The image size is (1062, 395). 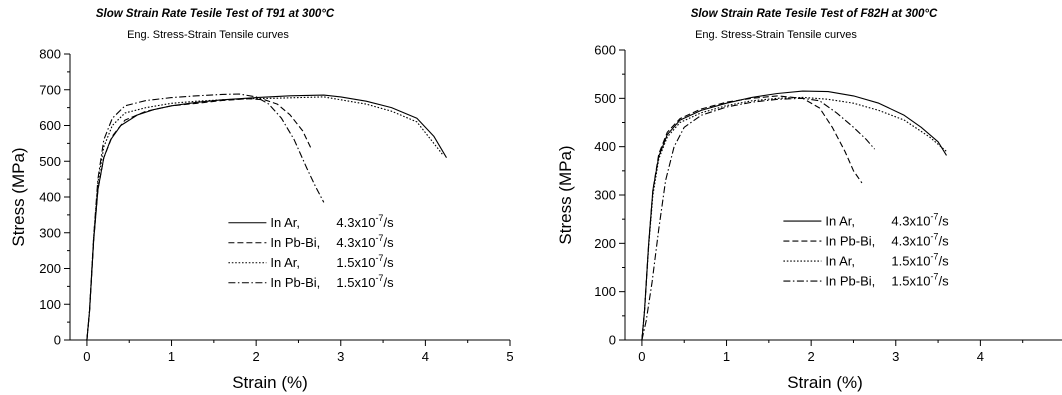 What do you see at coordinates (50, 232) in the screenshot?
I see `chart1-y-tick-label: 300` at bounding box center [50, 232].